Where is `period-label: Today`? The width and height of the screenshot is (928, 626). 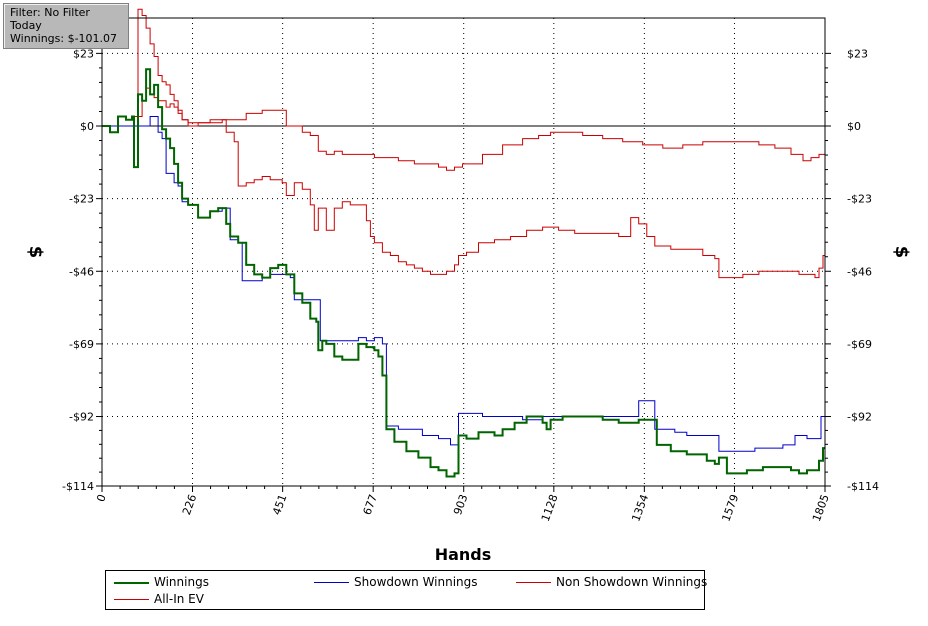
period-label: Today is located at coordinates (26, 25).